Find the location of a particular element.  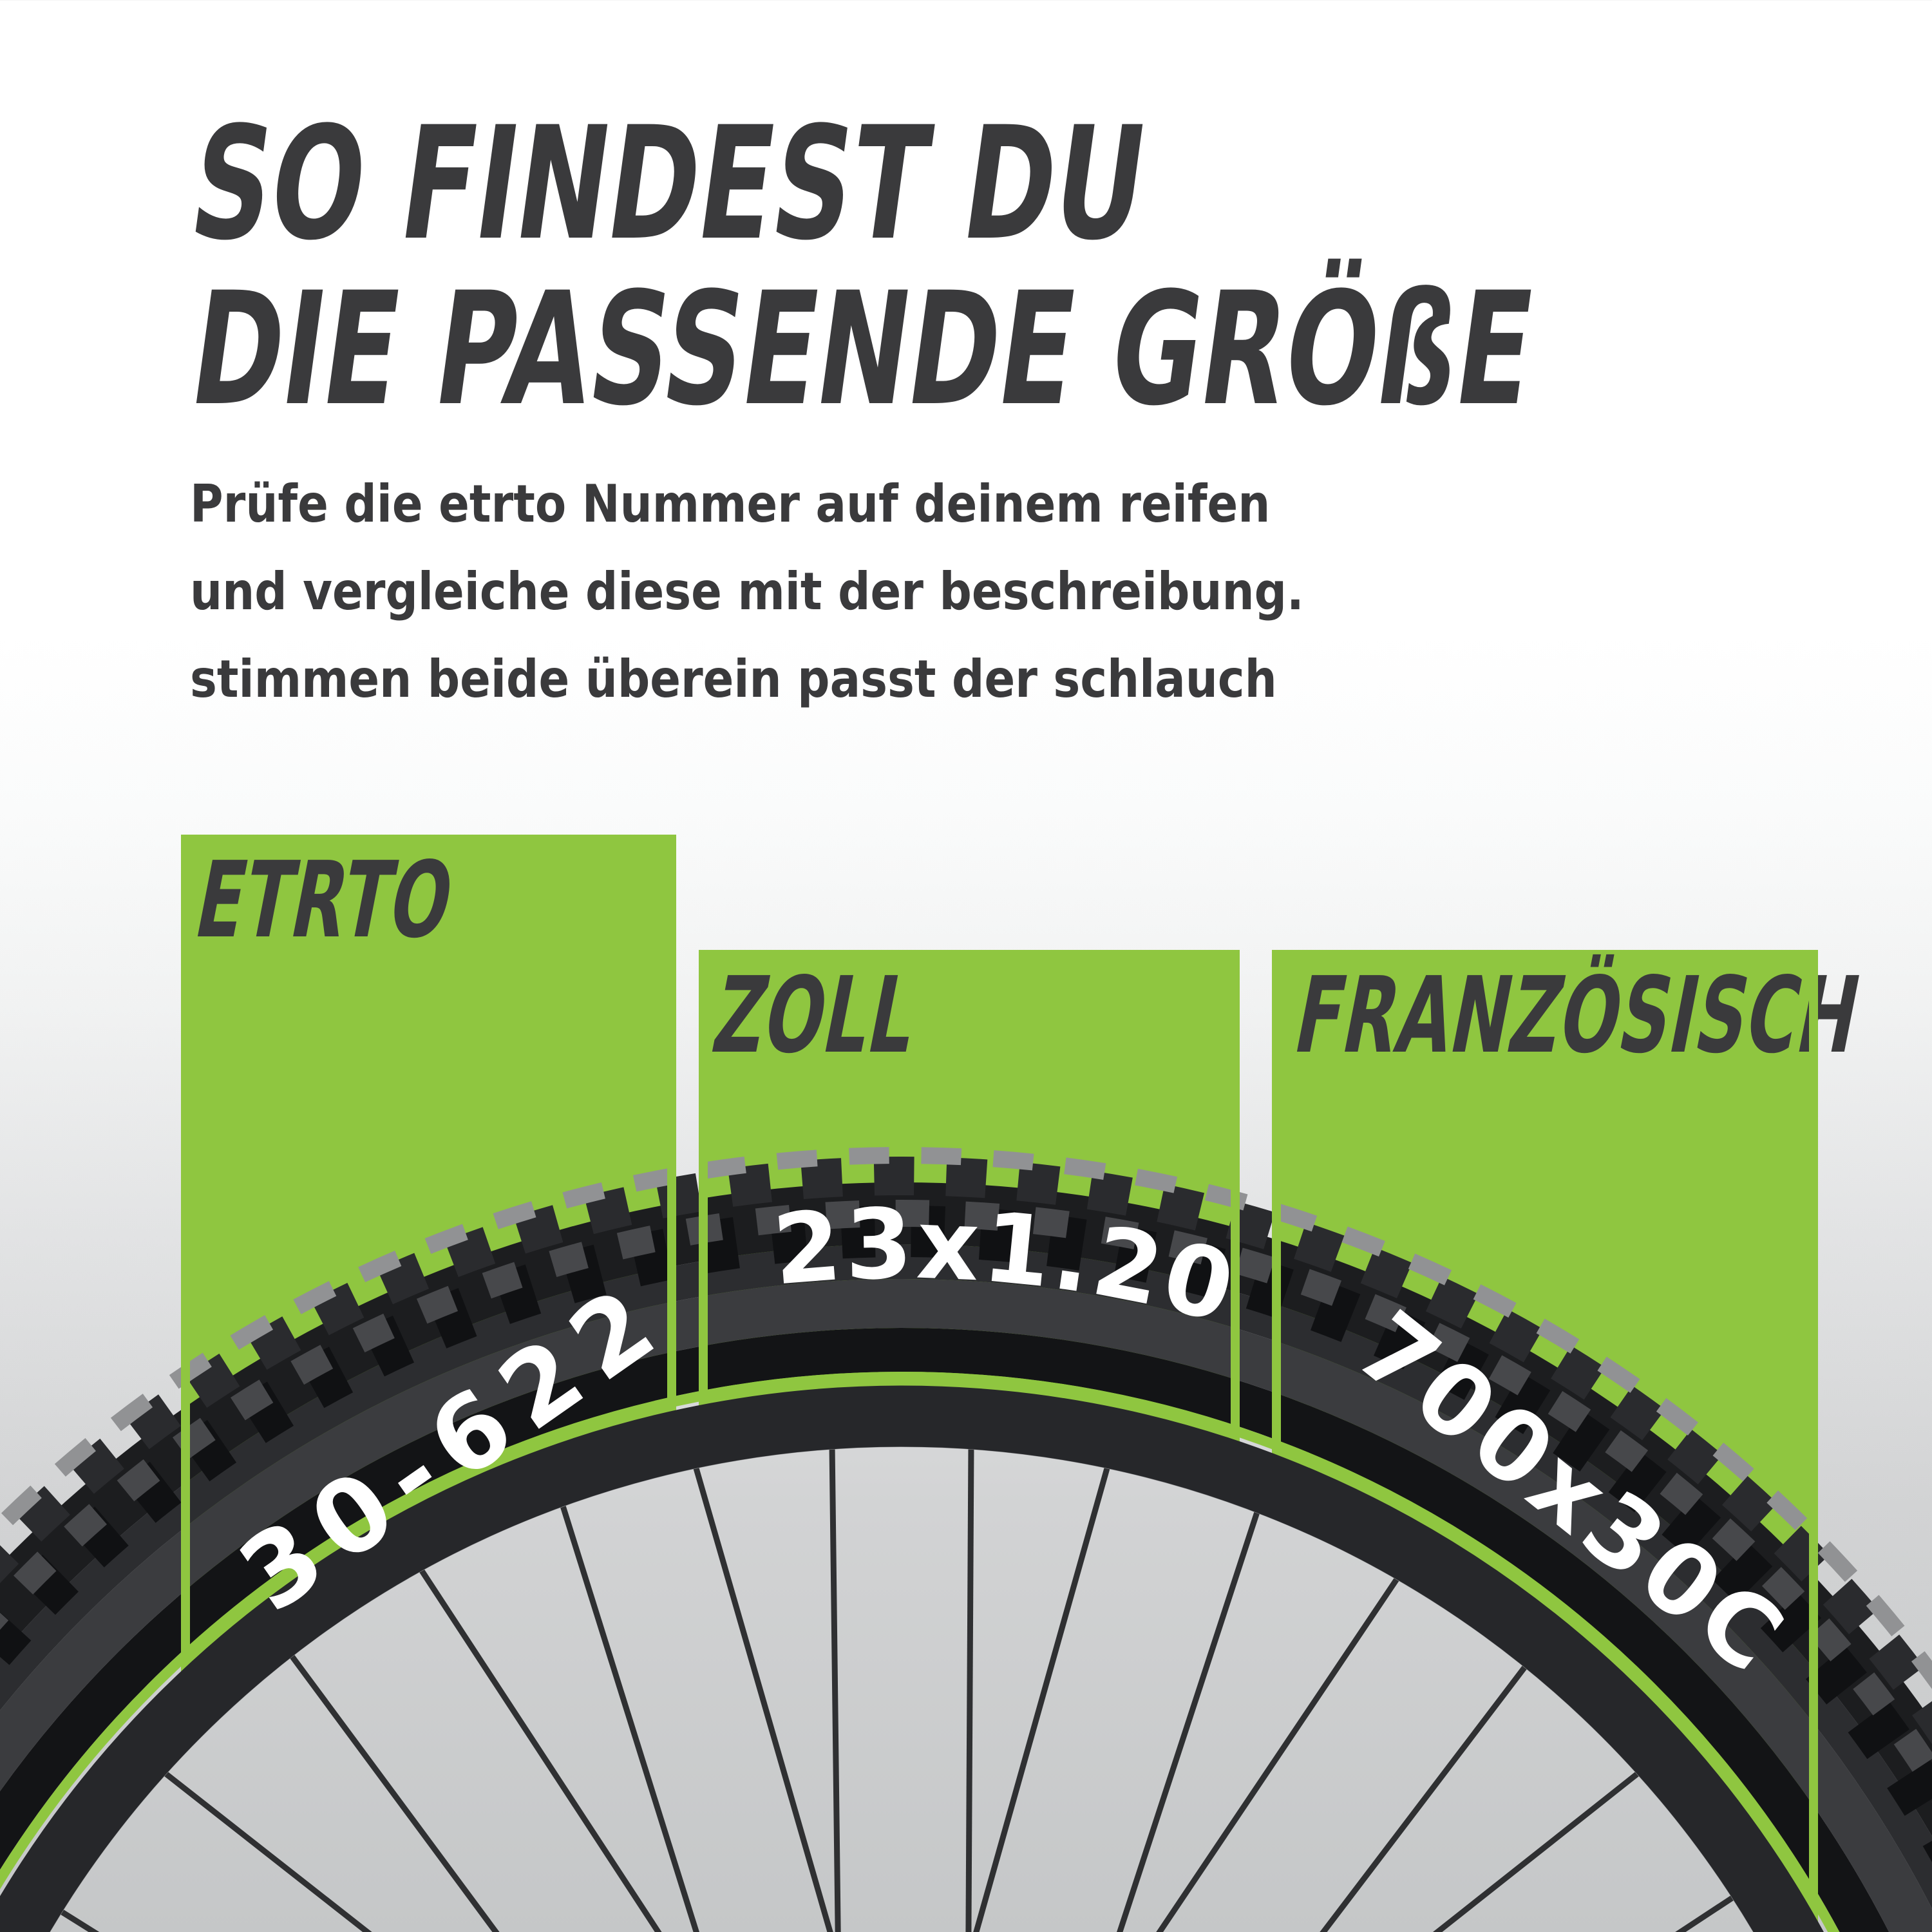

title-line-2: DIE PASSENDE GRÖßE is located at coordinates (863, 350).